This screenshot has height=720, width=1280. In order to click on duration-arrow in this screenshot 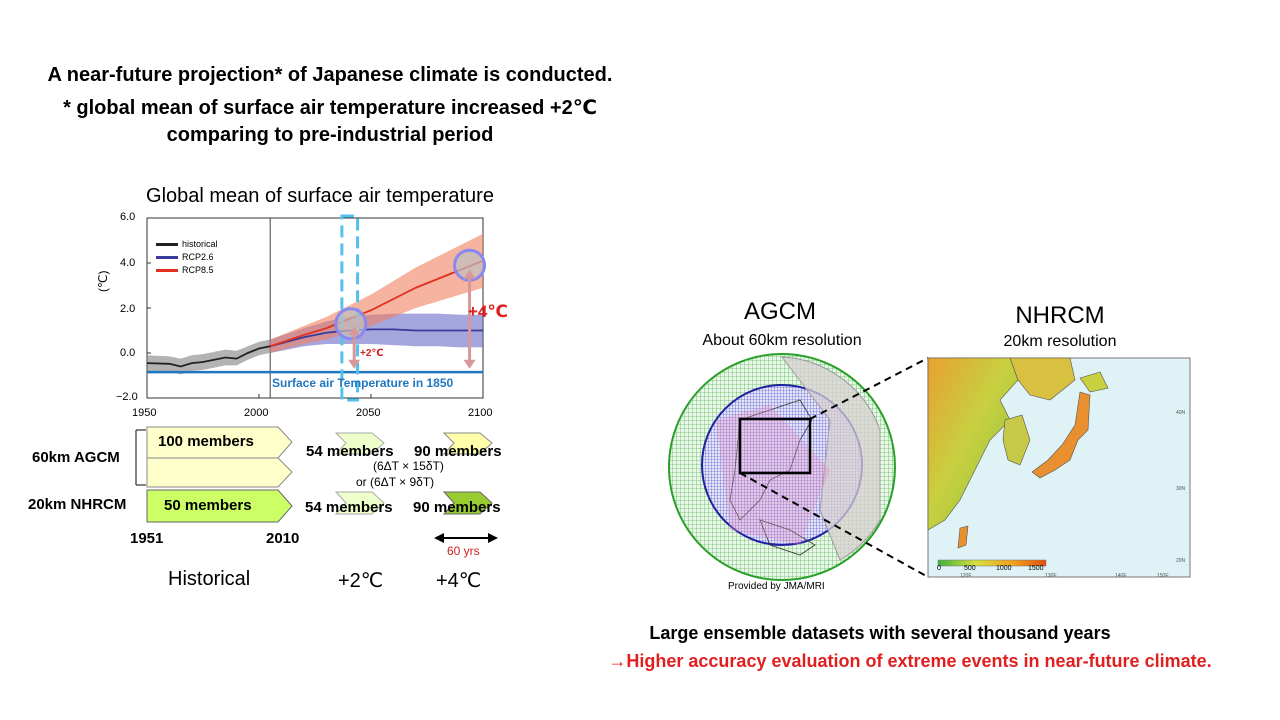, I will do `click(466, 538)`.